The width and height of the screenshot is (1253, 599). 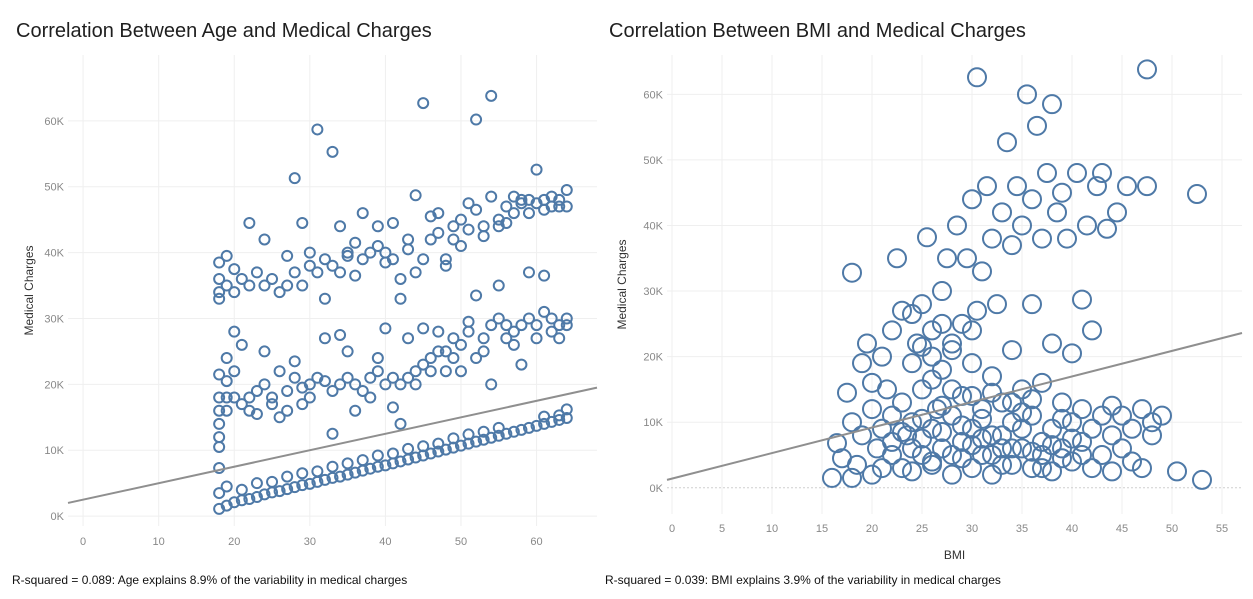 I want to click on age-x-tick-label: 60, so click(x=536, y=542).